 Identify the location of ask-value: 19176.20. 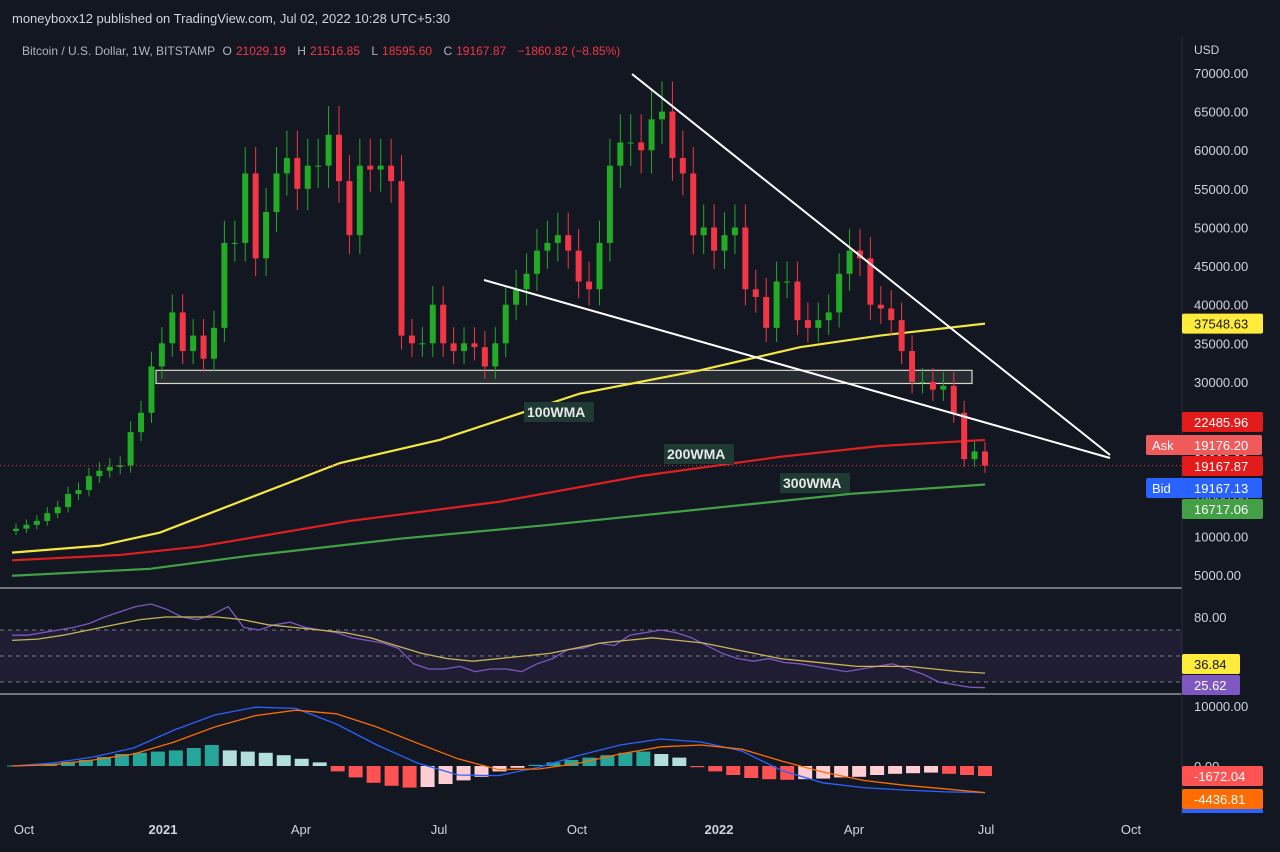
(1221, 445).